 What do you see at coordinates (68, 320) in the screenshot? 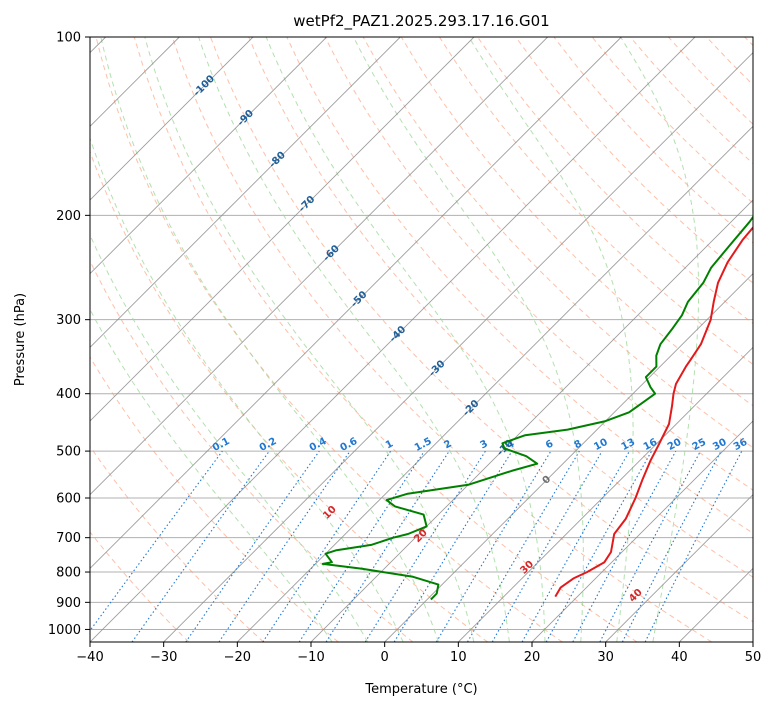
I see `y-tick-label: 300` at bounding box center [68, 320].